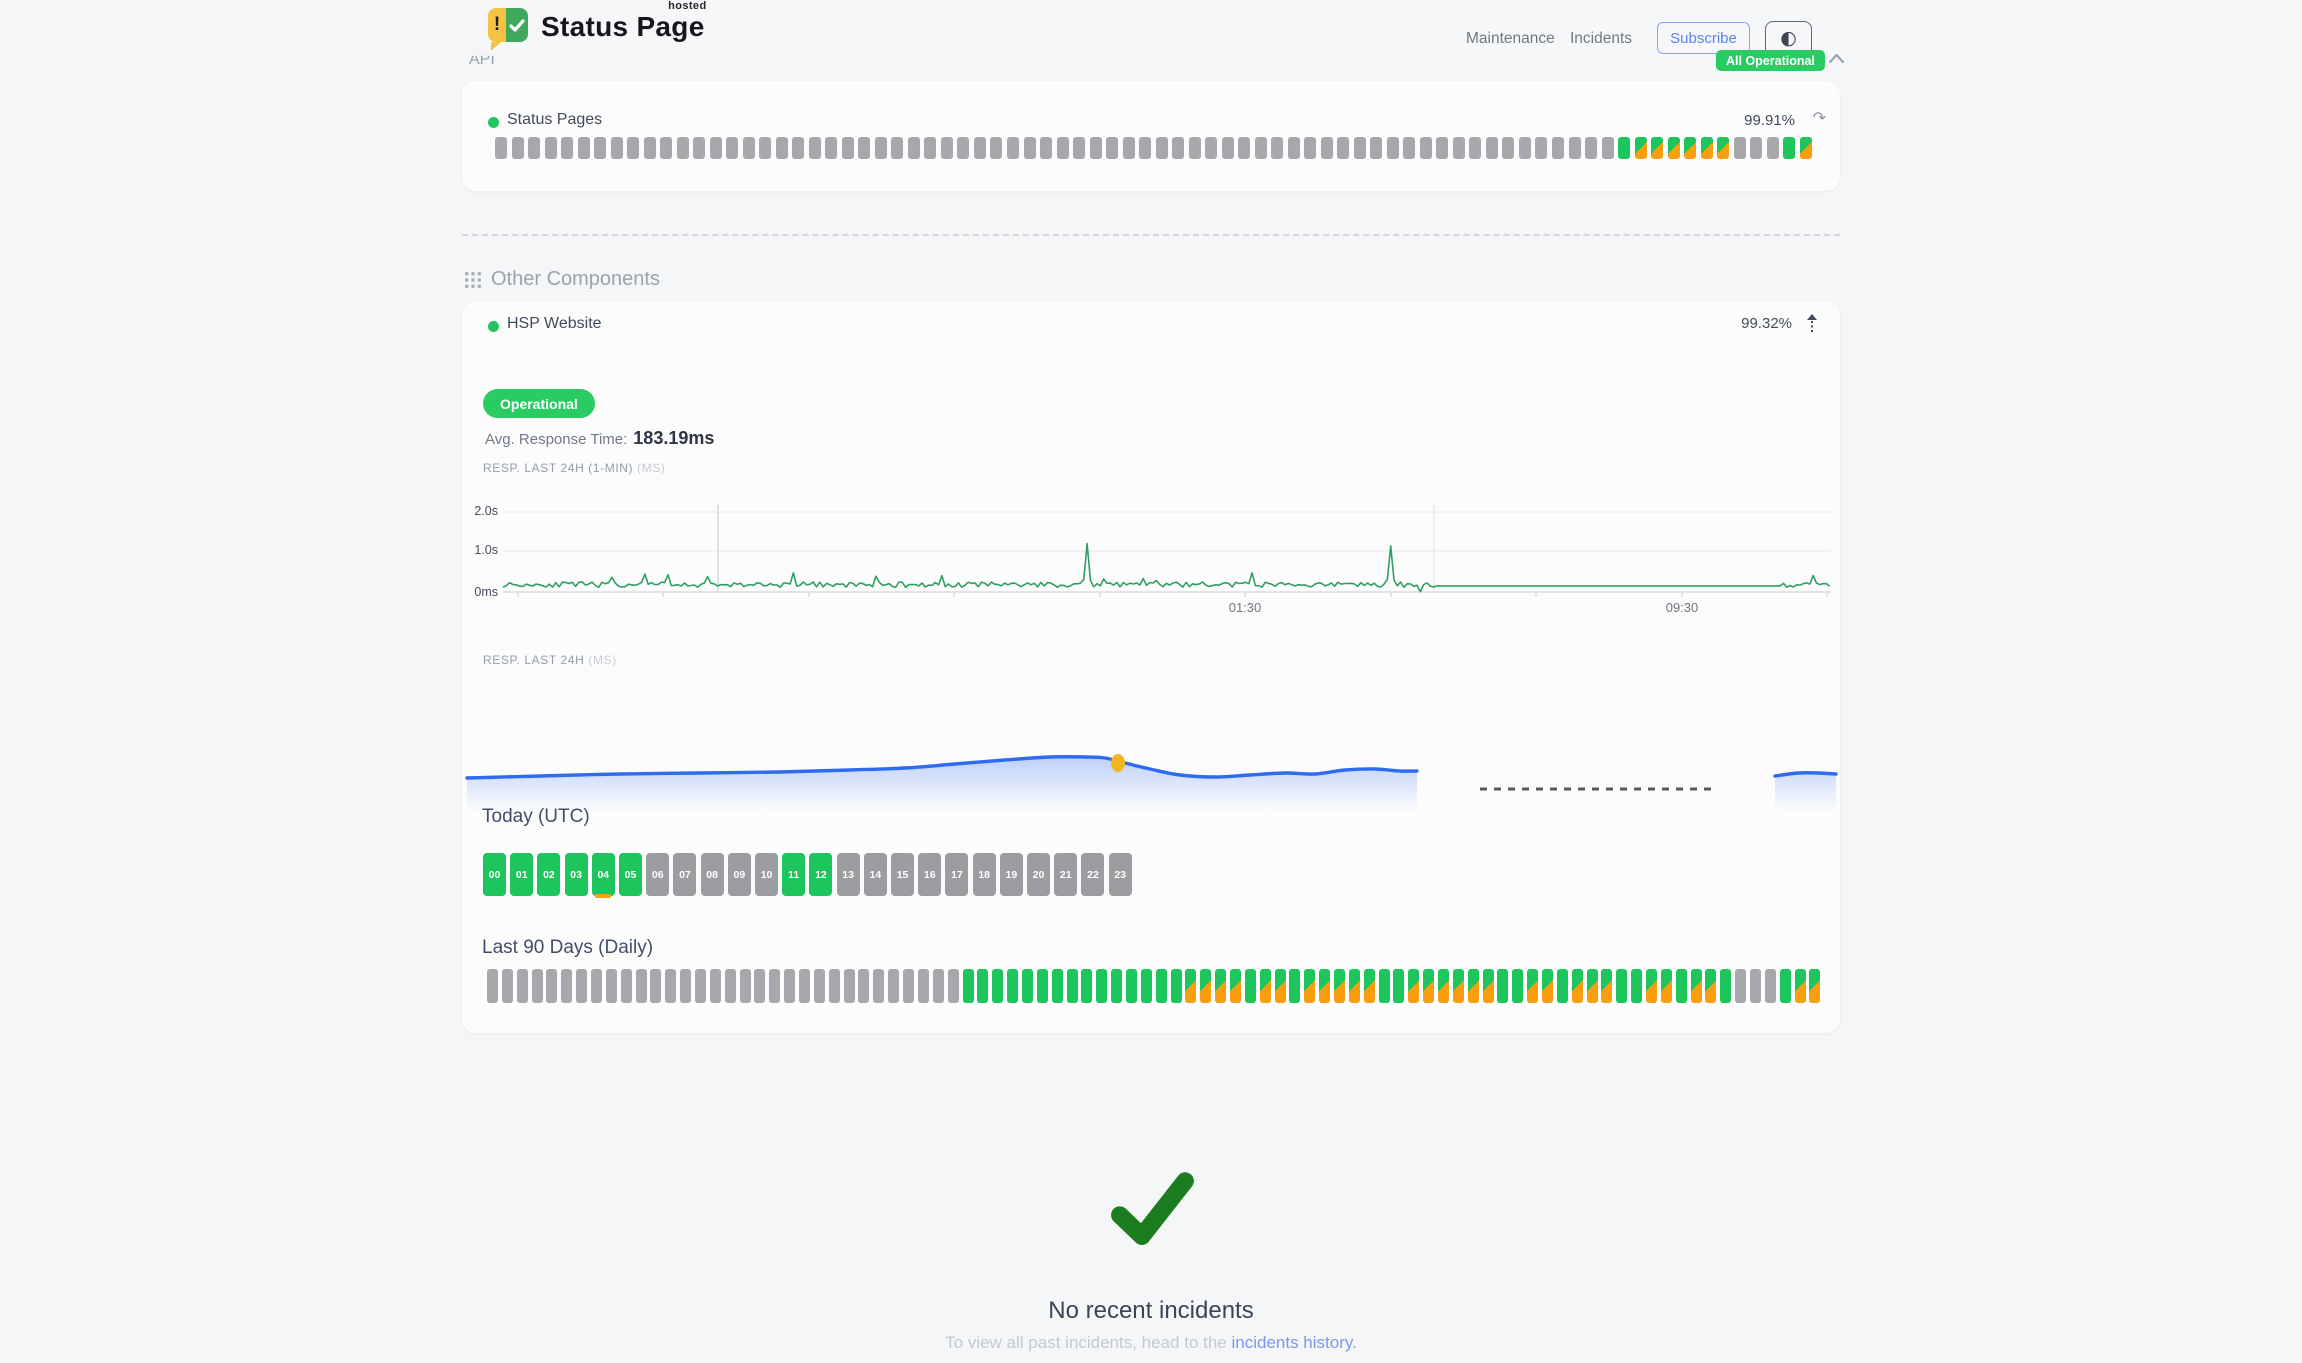 This screenshot has width=2302, height=1363. Describe the element at coordinates (549, 874) in the screenshot. I see `hour-block-02: 02` at that location.